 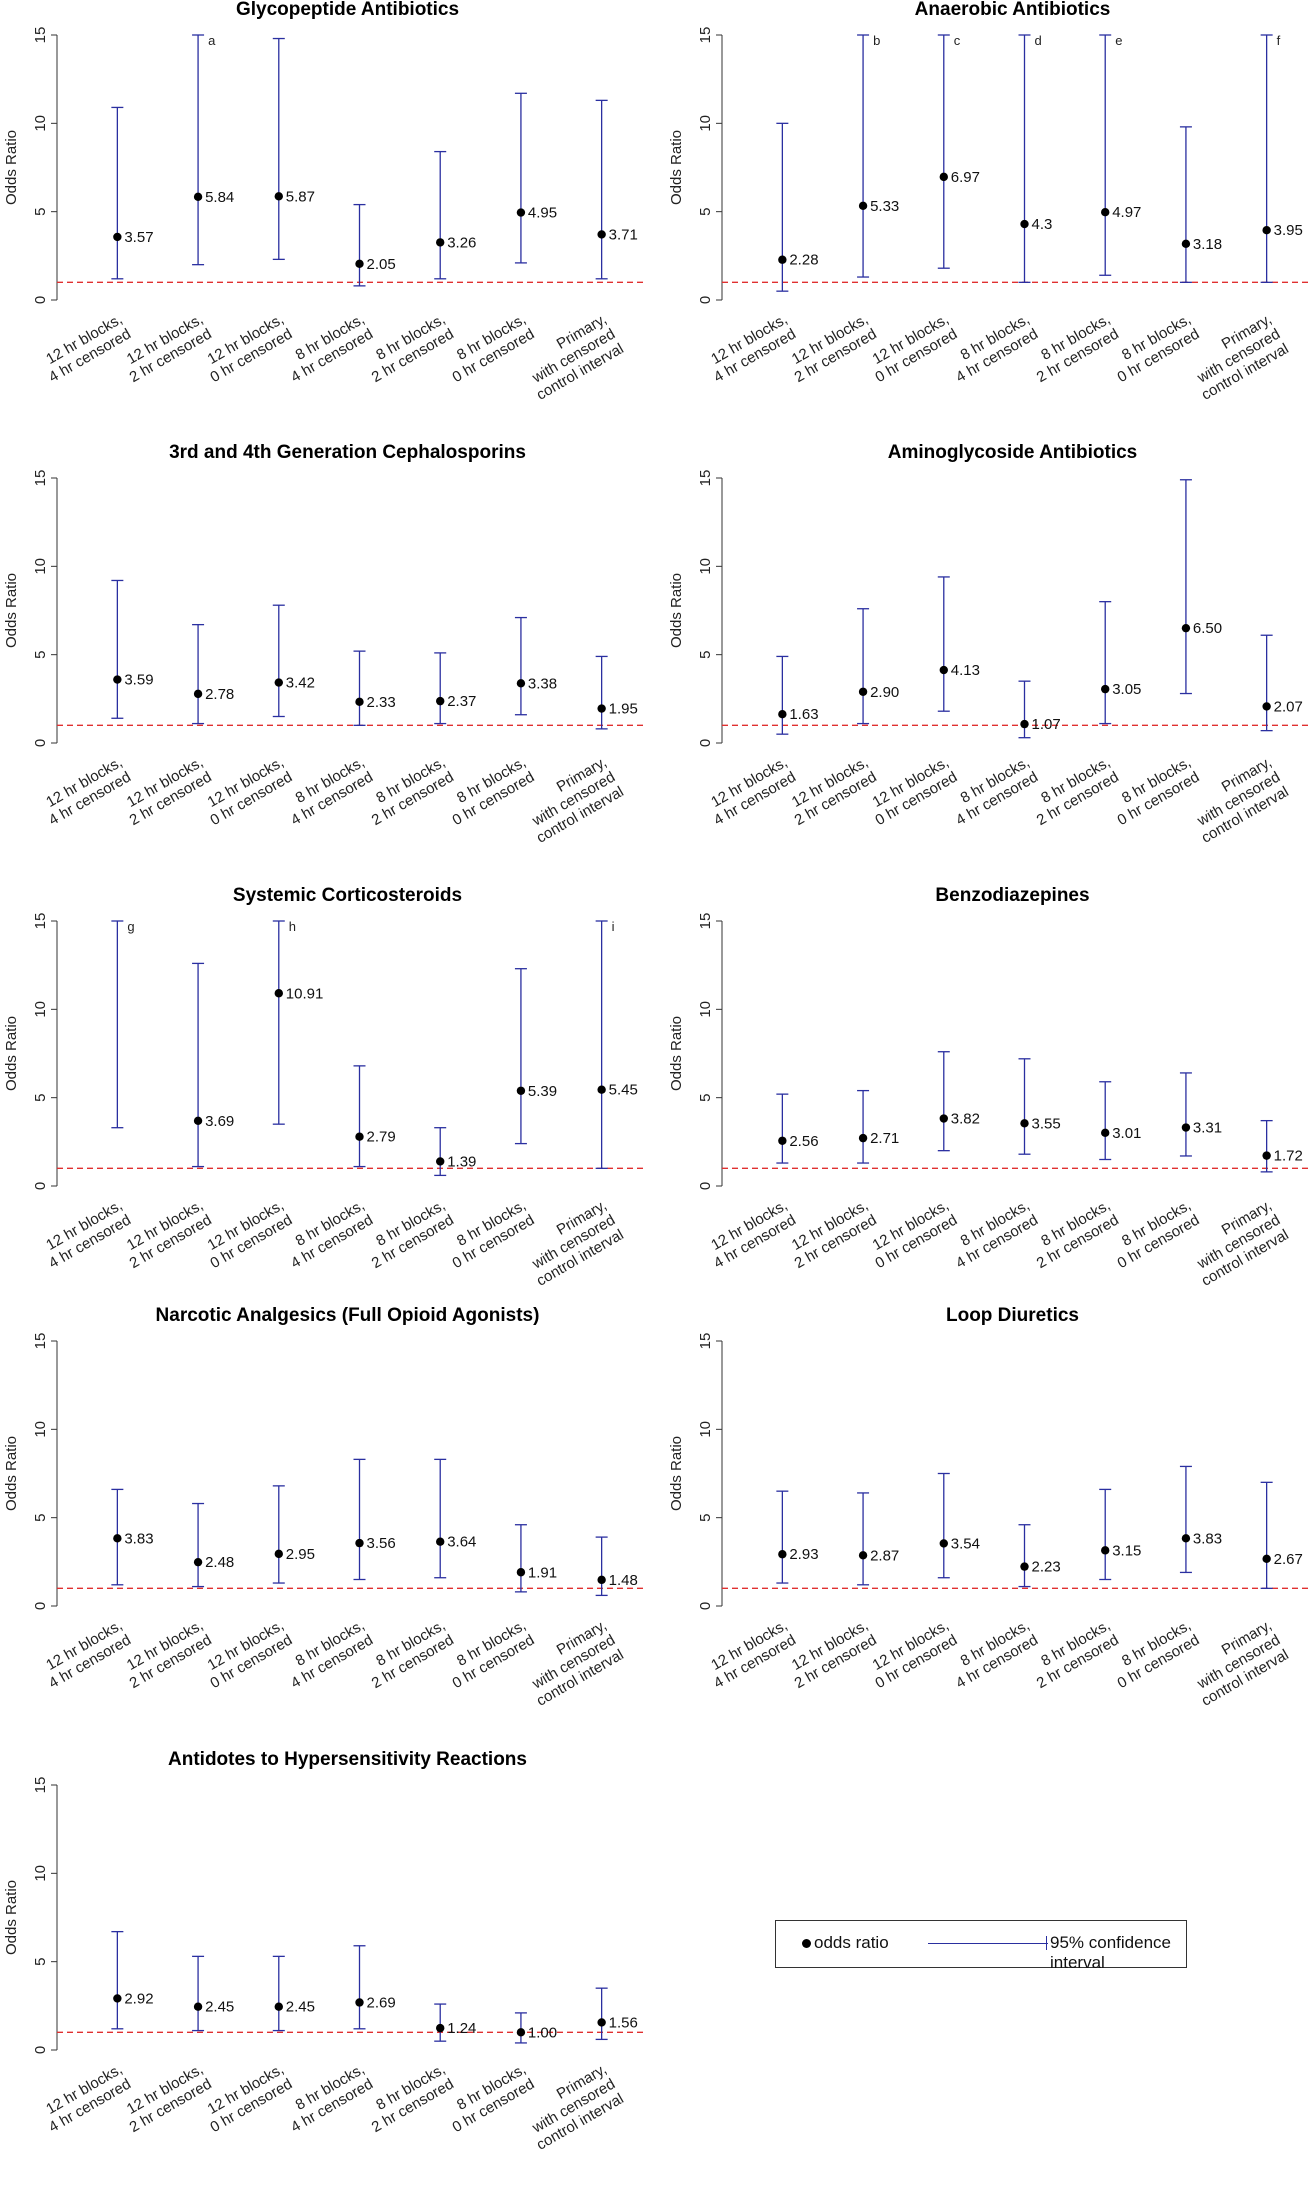 I want to click on chart-title: 3rd and 4th Generation Cephalosporins, so click(x=347, y=452).